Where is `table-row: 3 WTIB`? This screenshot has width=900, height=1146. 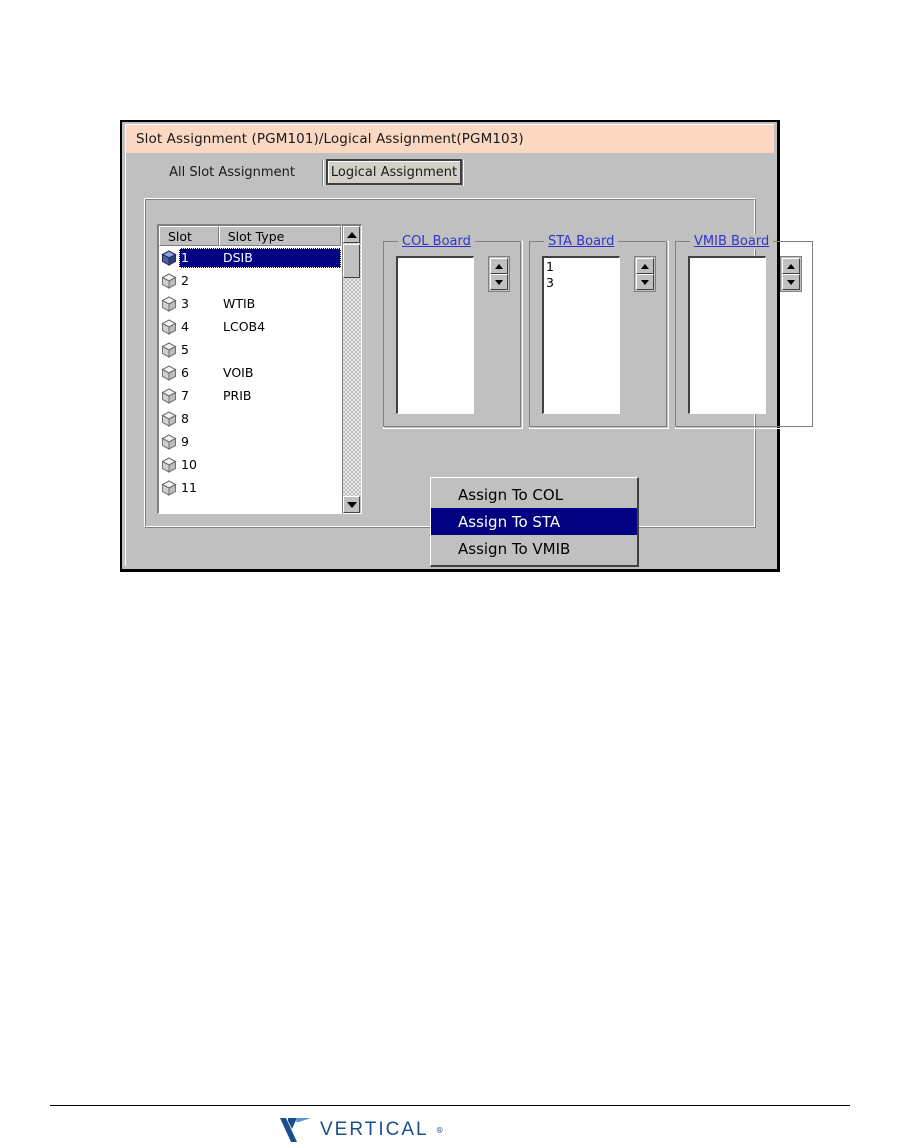
table-row: 3 WTIB is located at coordinates (250, 303).